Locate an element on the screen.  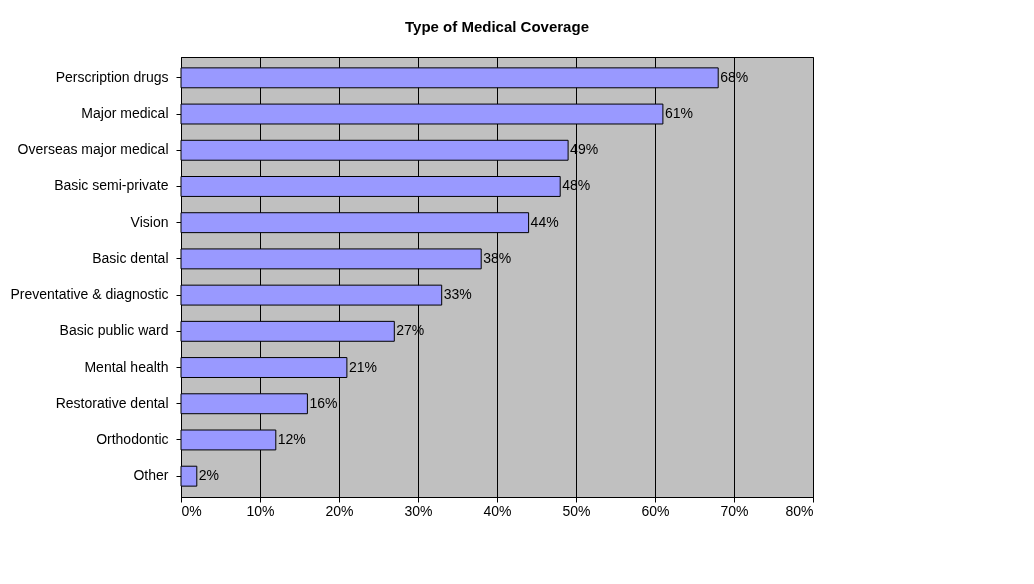
x-tick-label: 60% is located at coordinates (655, 510).